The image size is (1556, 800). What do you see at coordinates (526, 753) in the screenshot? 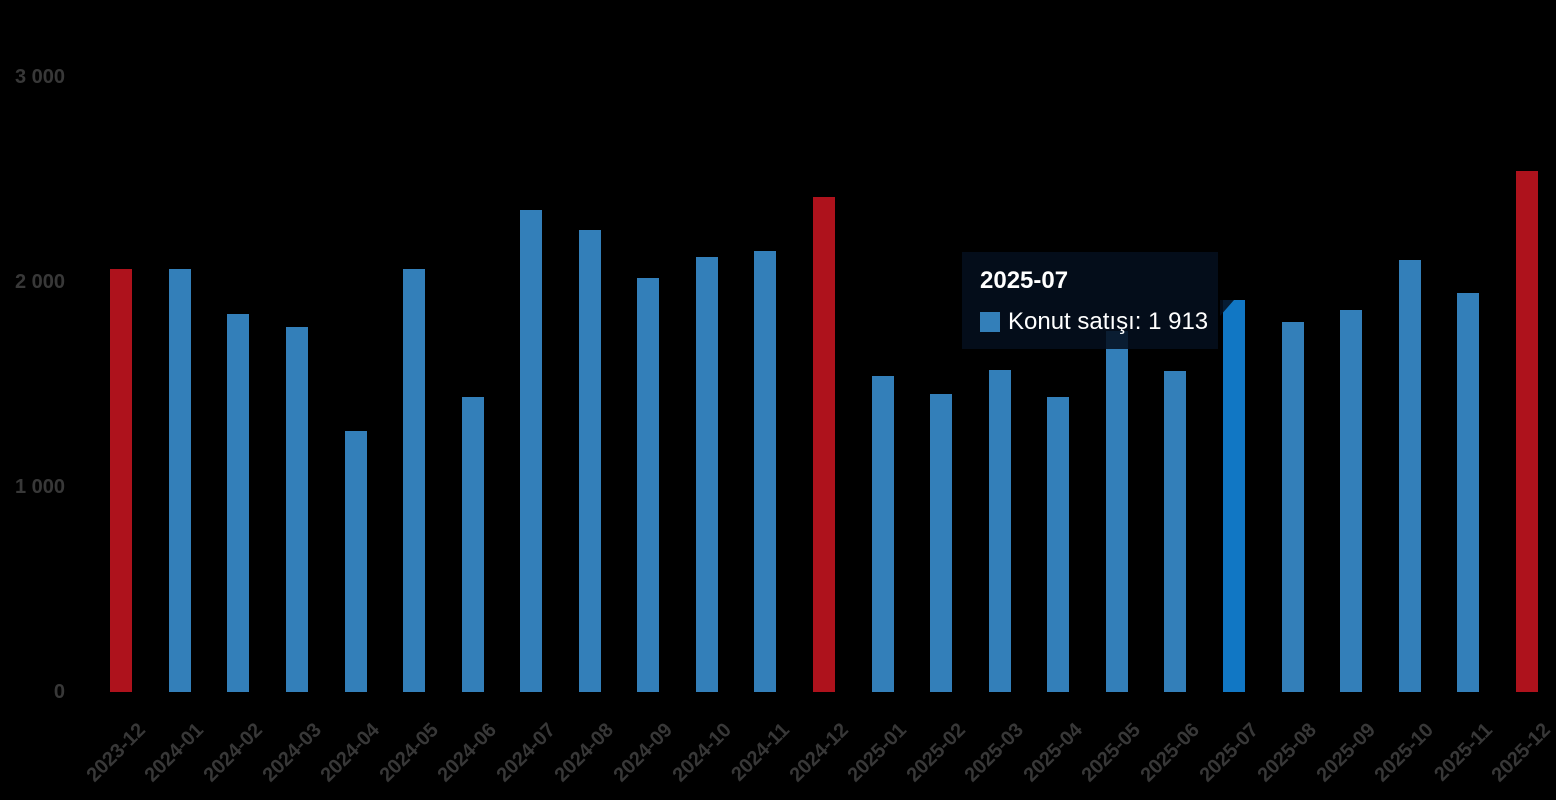
I see `x-axis-label-2024-07: 2024-07` at bounding box center [526, 753].